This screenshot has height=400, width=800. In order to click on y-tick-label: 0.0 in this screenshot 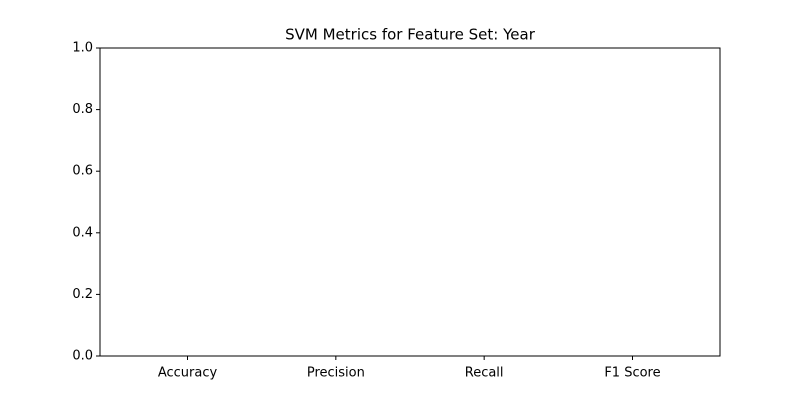, I will do `click(82, 356)`.